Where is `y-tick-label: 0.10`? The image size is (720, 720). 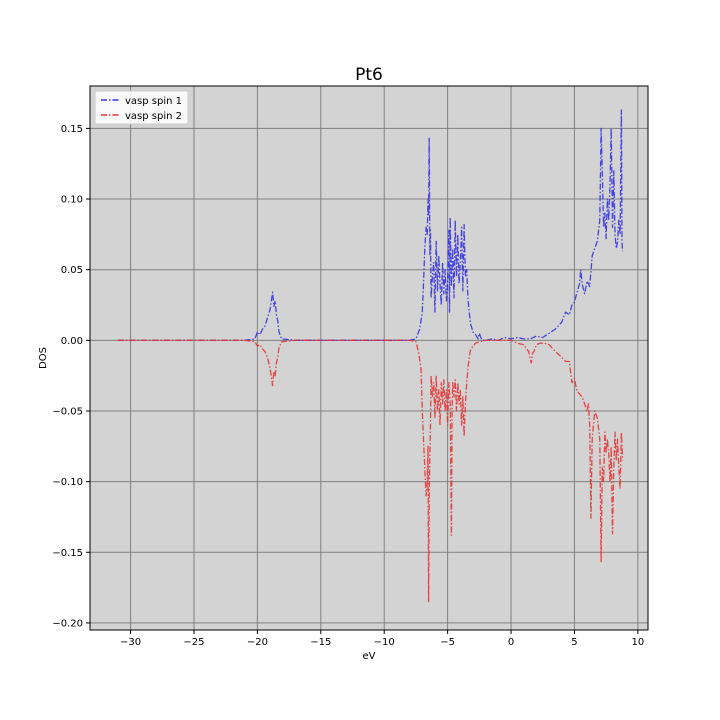
y-tick-label: 0.10 is located at coordinates (72, 200).